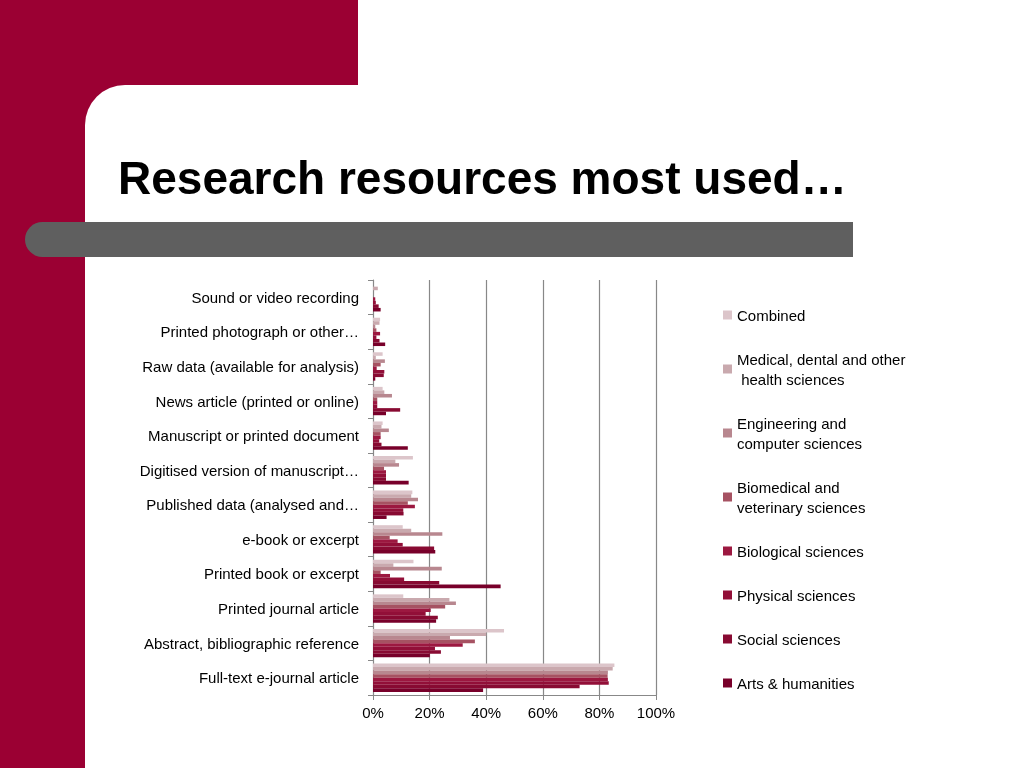 The image size is (1024, 768). Describe the element at coordinates (796, 683) in the screenshot. I see `legend-label: Arts & humanities` at that location.